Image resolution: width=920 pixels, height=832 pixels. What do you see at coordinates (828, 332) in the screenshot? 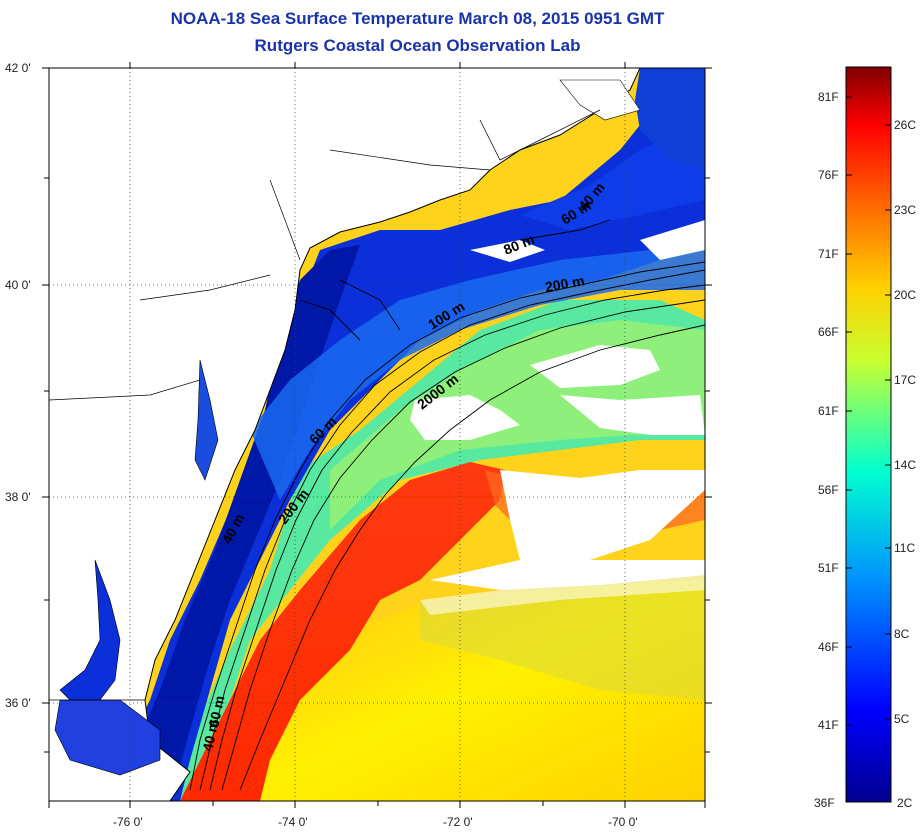
I see `cb-label-66f: 66F` at bounding box center [828, 332].